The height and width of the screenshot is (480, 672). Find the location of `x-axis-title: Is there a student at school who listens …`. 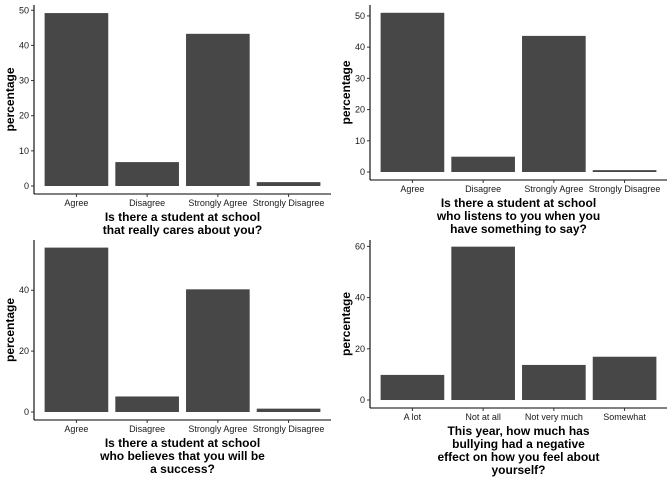

x-axis-title: Is there a student at school who listens … is located at coordinates (518, 216).